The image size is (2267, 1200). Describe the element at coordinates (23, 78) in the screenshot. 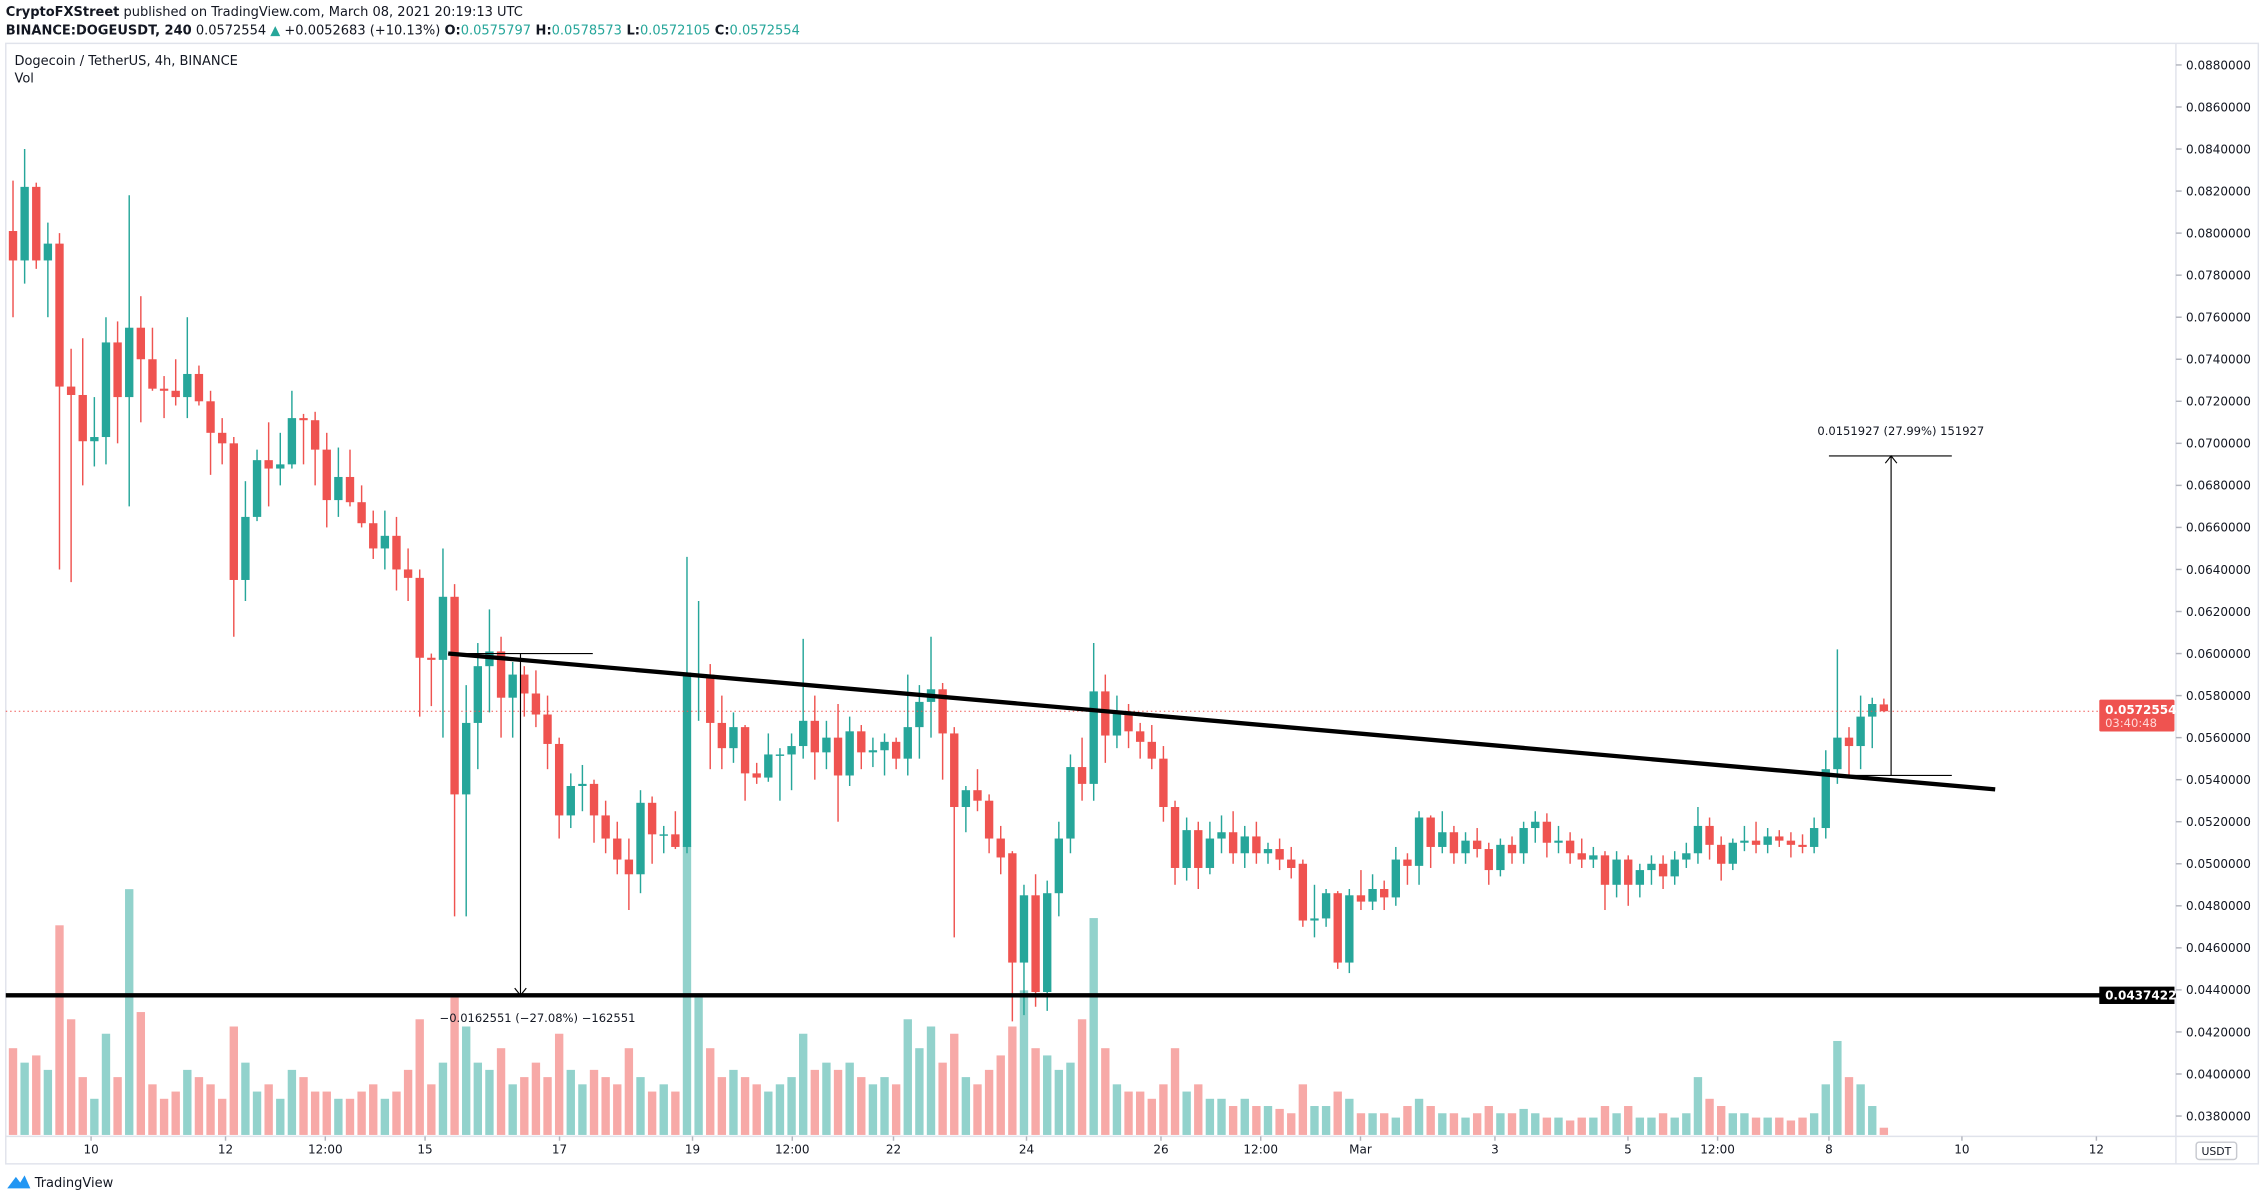

I see `volume-legend: Vol` at that location.